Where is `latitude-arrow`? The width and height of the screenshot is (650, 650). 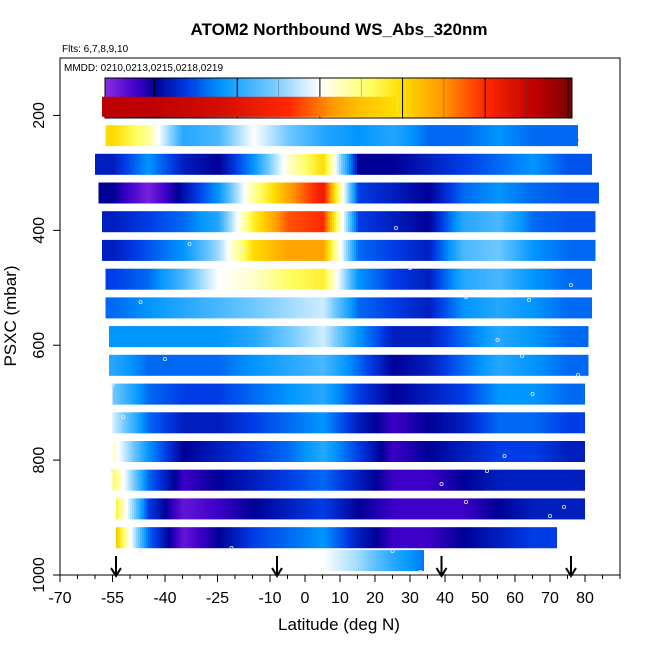
latitude-arrow is located at coordinates (441, 567).